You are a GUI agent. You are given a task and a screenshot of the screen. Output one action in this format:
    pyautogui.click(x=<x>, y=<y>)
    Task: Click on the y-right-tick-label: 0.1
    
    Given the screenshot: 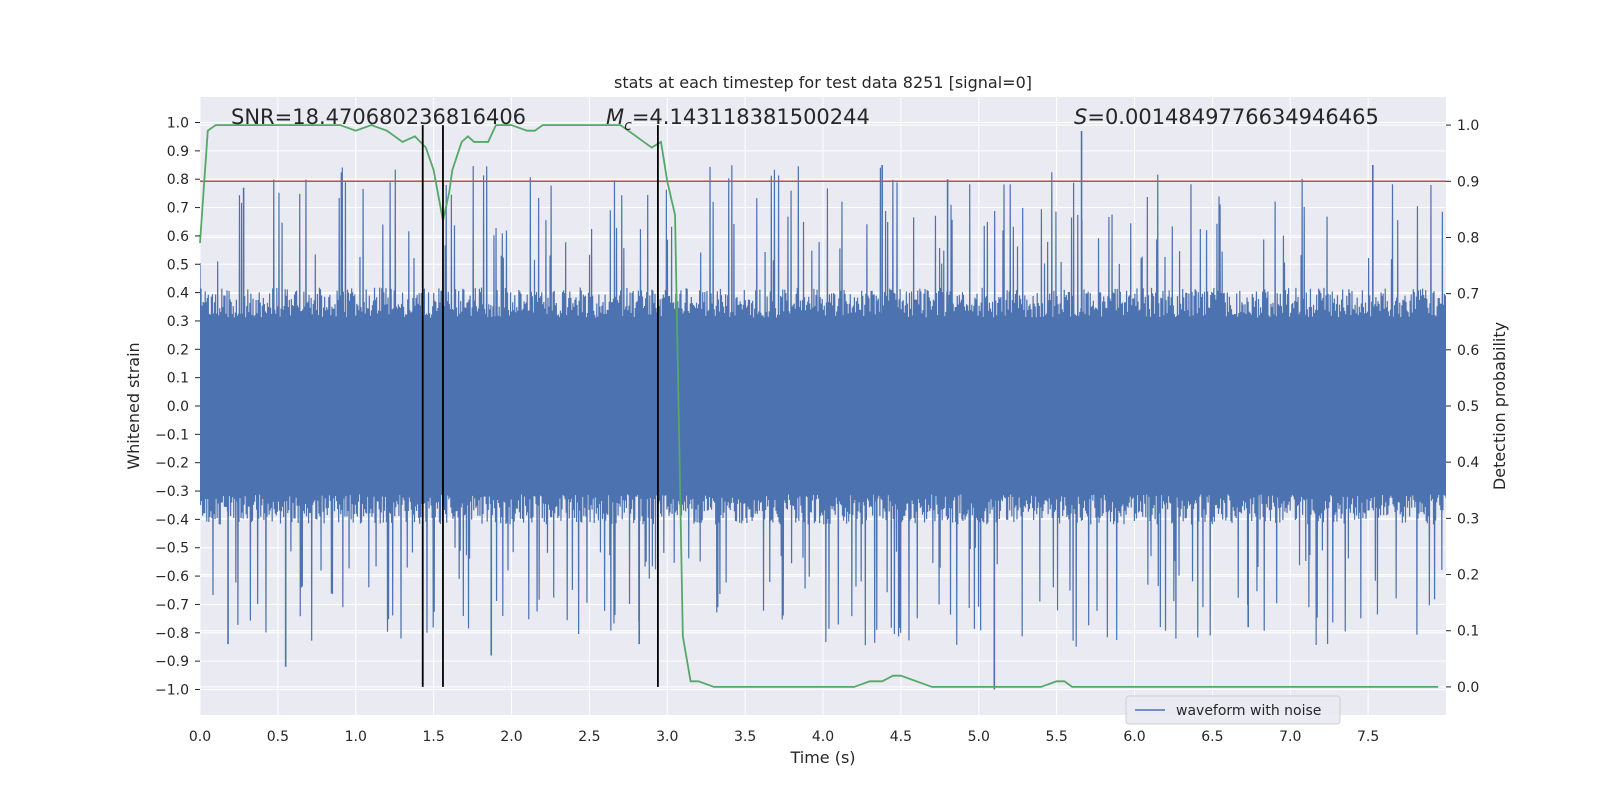 What is the action you would take?
    pyautogui.click(x=1468, y=632)
    